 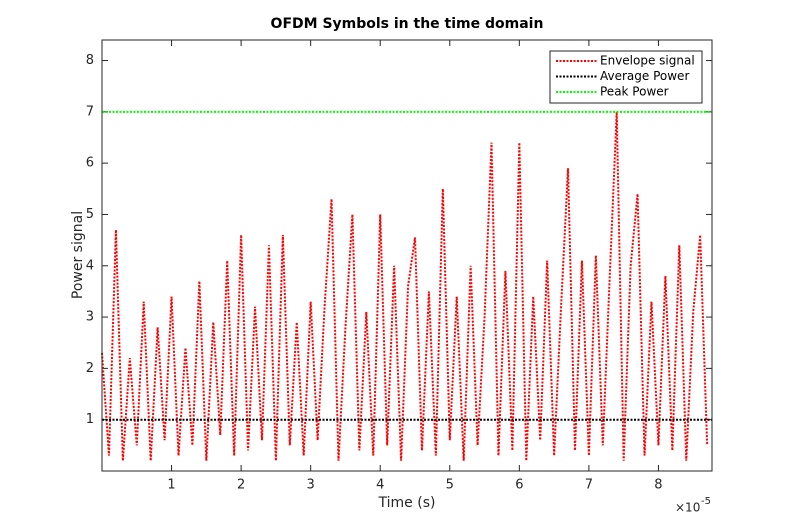 What do you see at coordinates (658, 485) in the screenshot?
I see `x-tick-label: 8` at bounding box center [658, 485].